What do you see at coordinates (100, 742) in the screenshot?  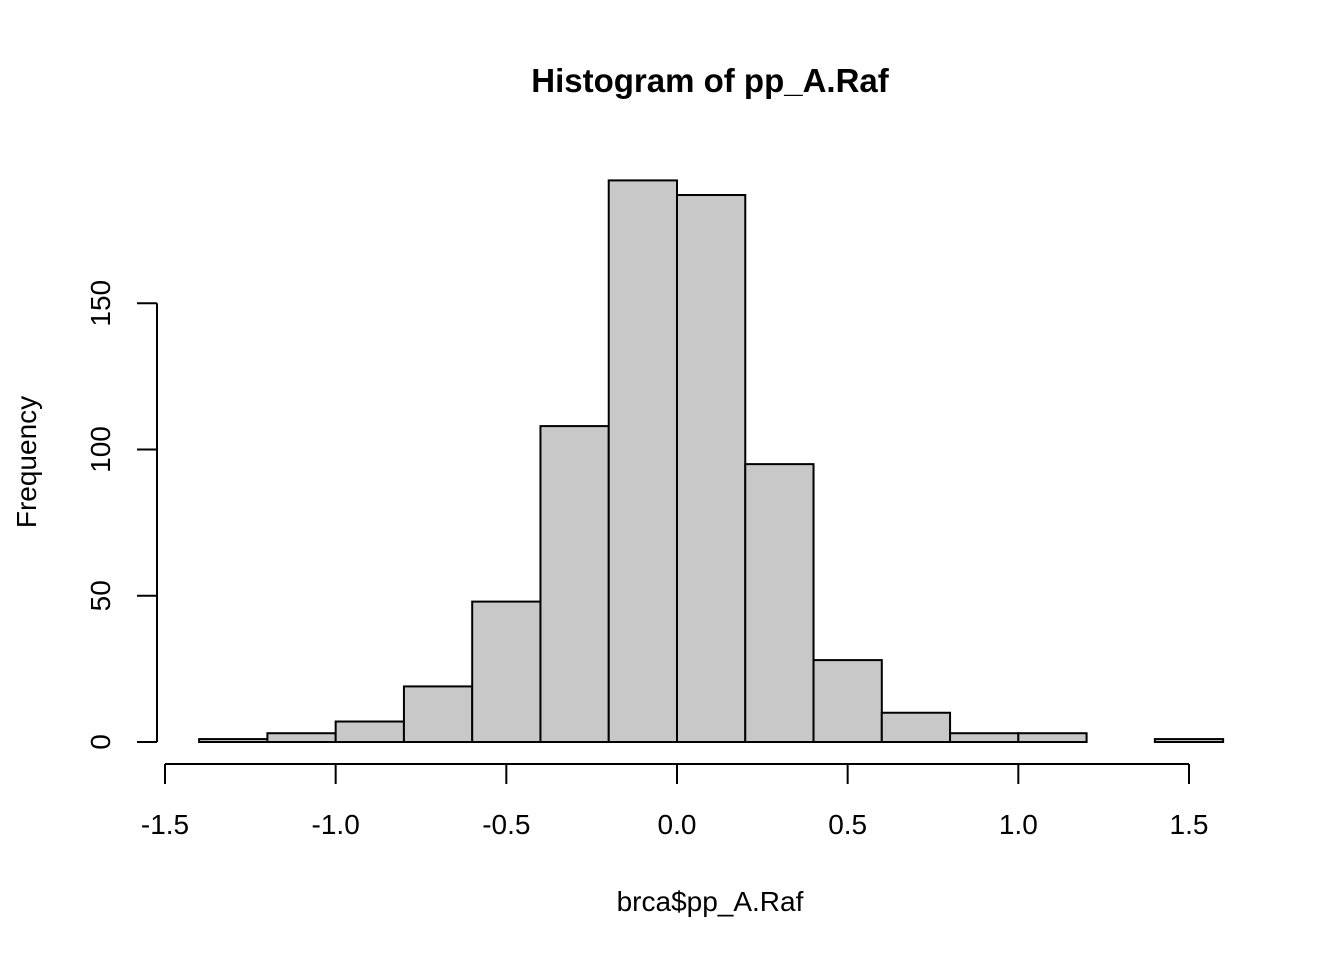 I see `y-tick-label: 0` at bounding box center [100, 742].